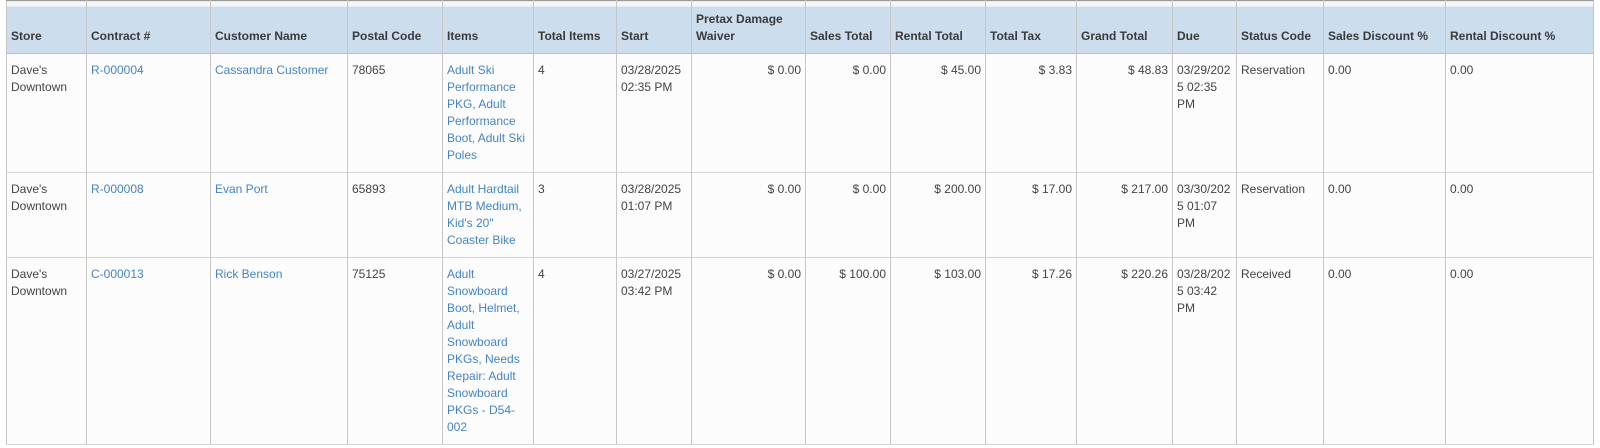  What do you see at coordinates (1031, 351) in the screenshot?
I see `cell-total-tax: $ 17.26` at bounding box center [1031, 351].